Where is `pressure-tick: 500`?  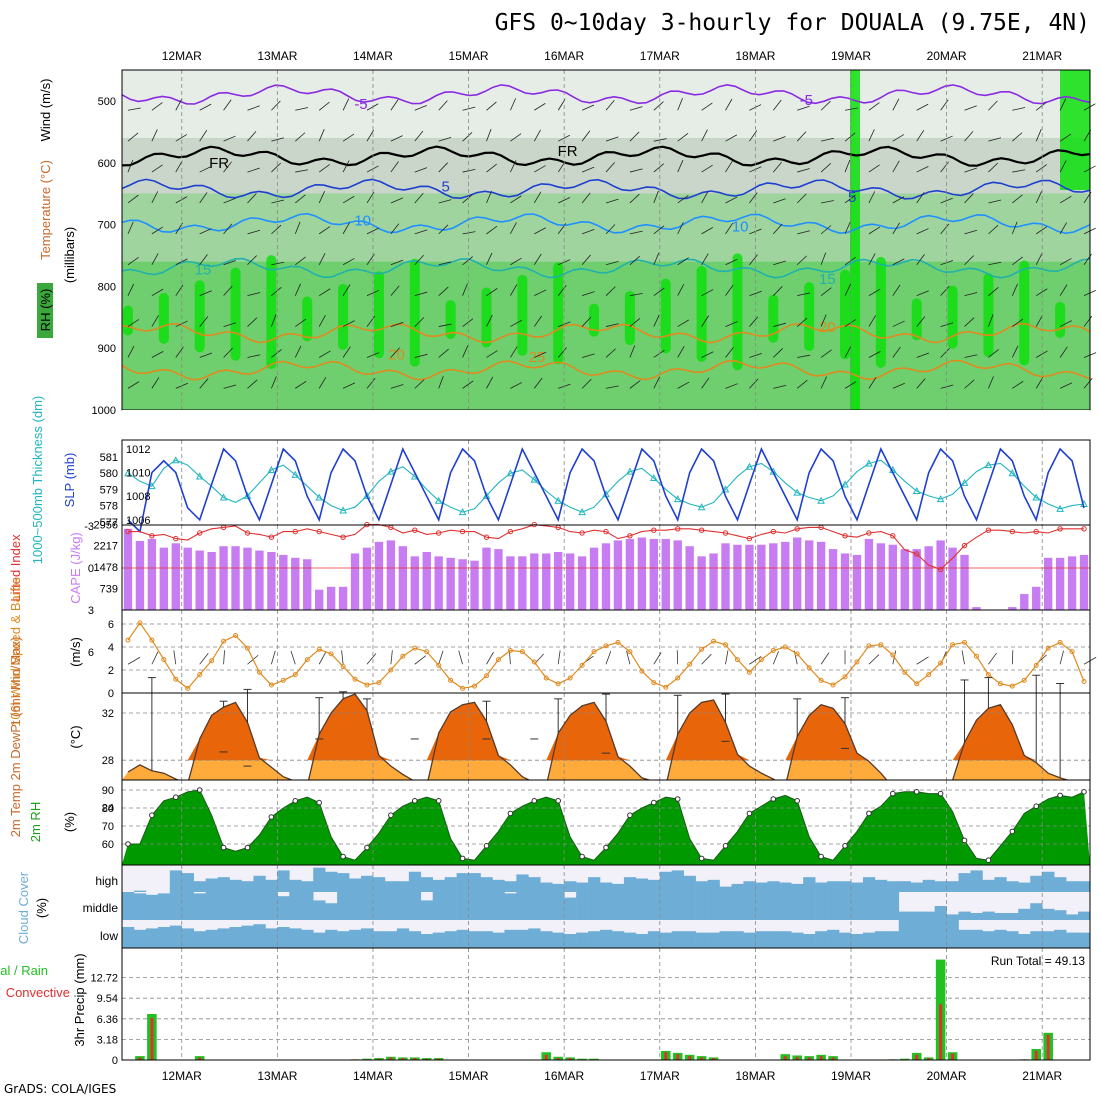 pressure-tick: 500 is located at coordinates (107, 102).